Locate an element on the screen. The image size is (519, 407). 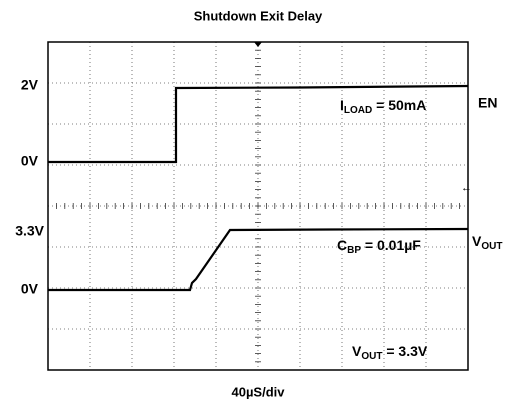
ann-sub: LOAD is located at coordinates (358, 110).